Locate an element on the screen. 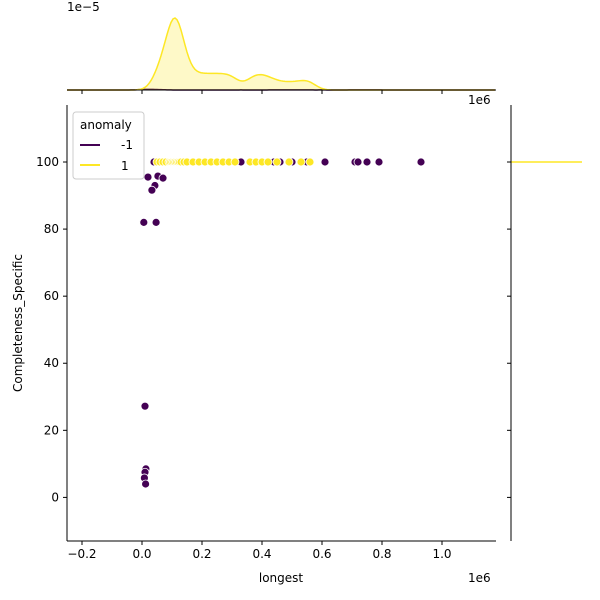  y-axis-label: Completeness_Specific is located at coordinates (18, 323).